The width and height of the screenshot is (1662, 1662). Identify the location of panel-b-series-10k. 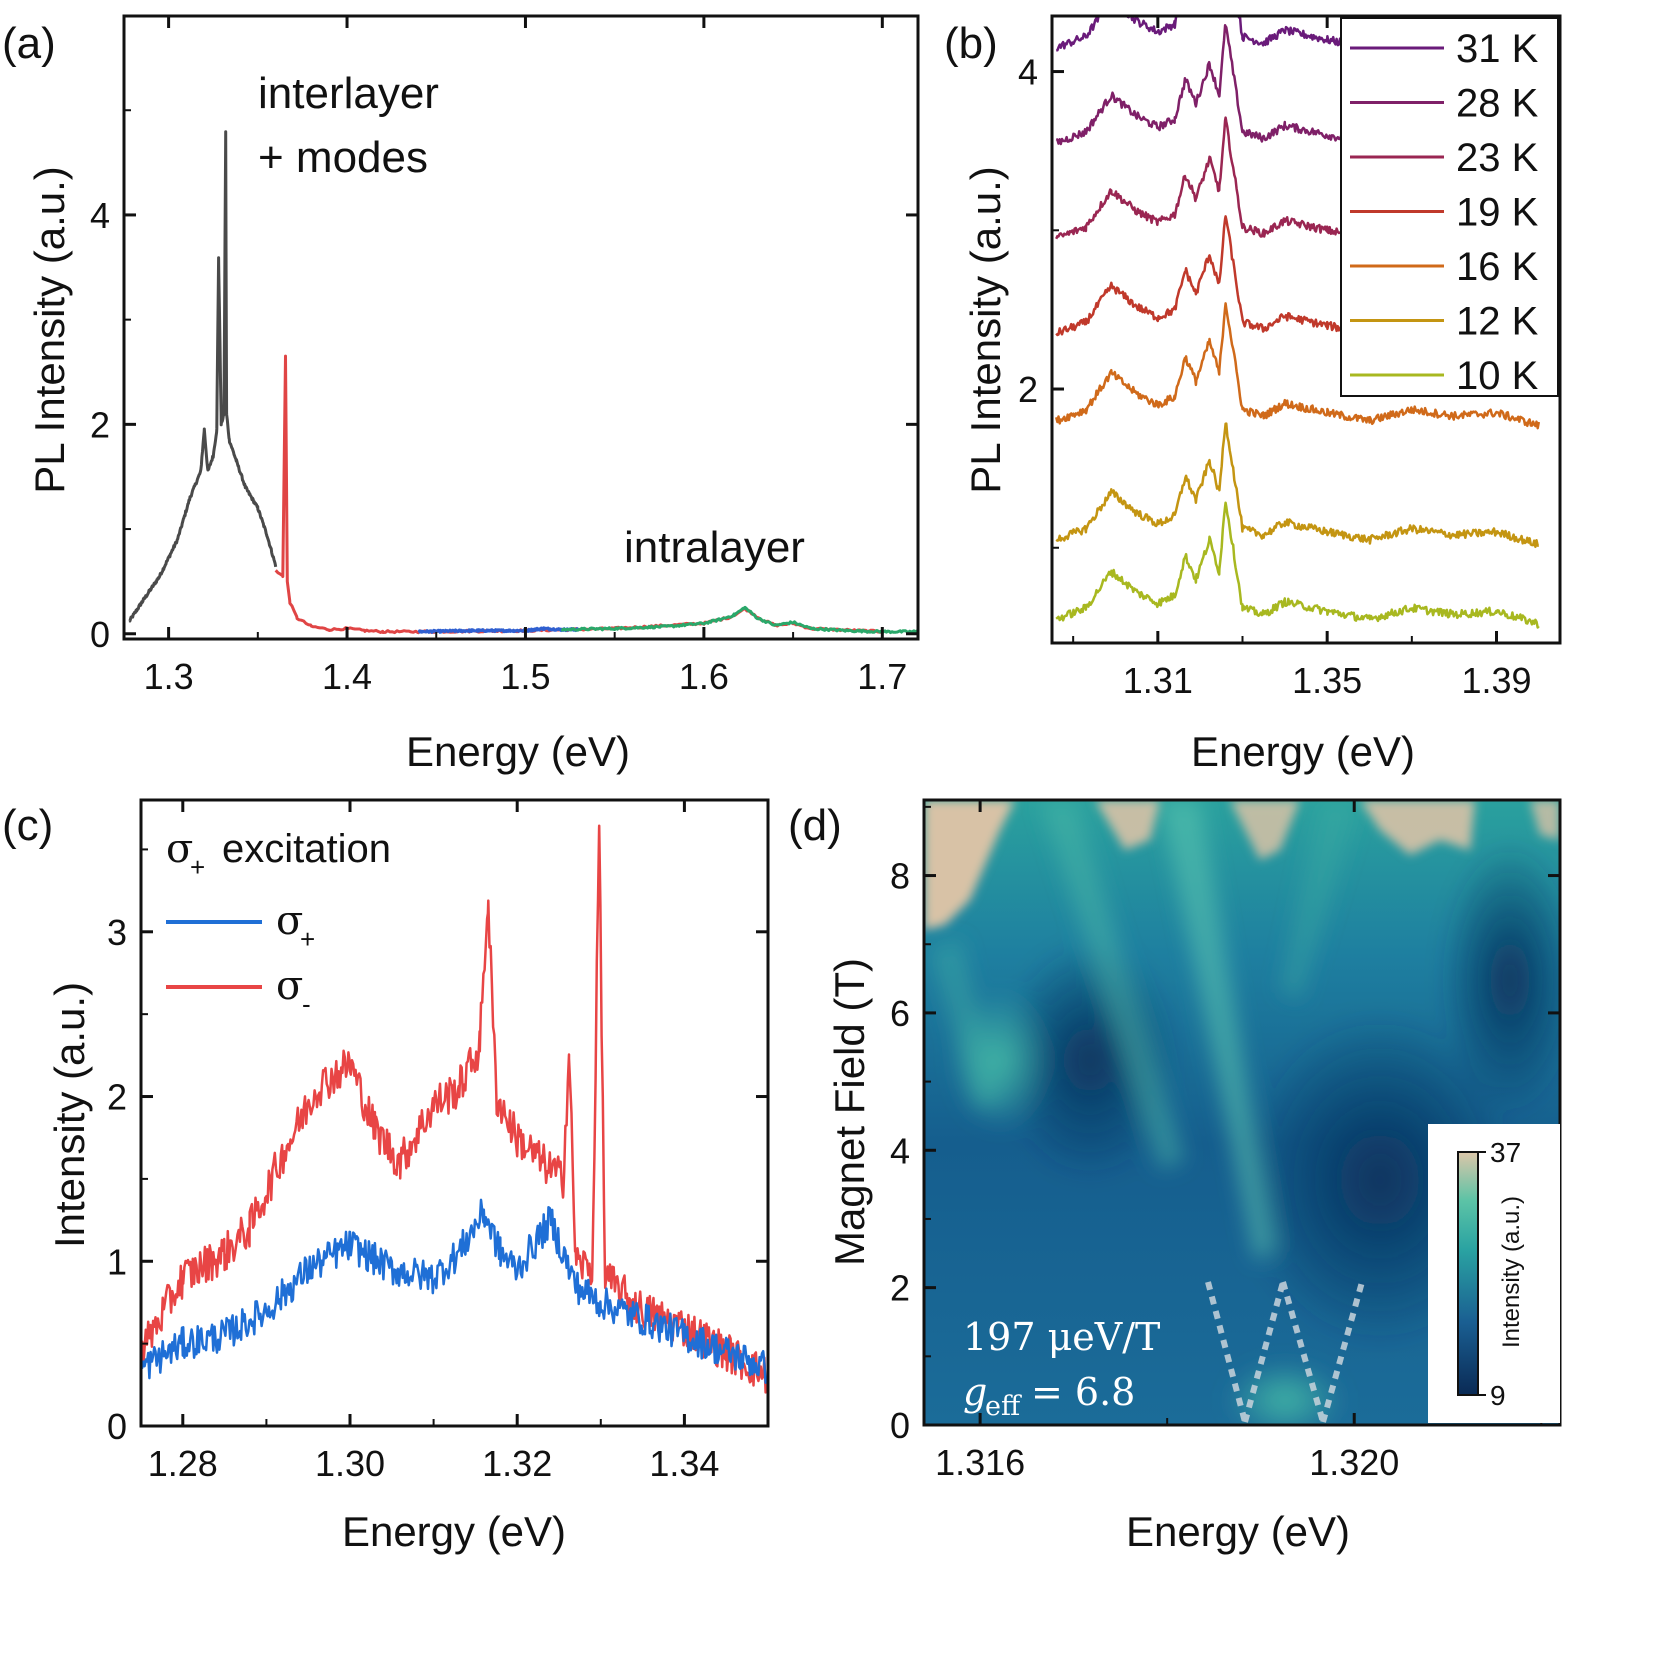
(1297, 565).